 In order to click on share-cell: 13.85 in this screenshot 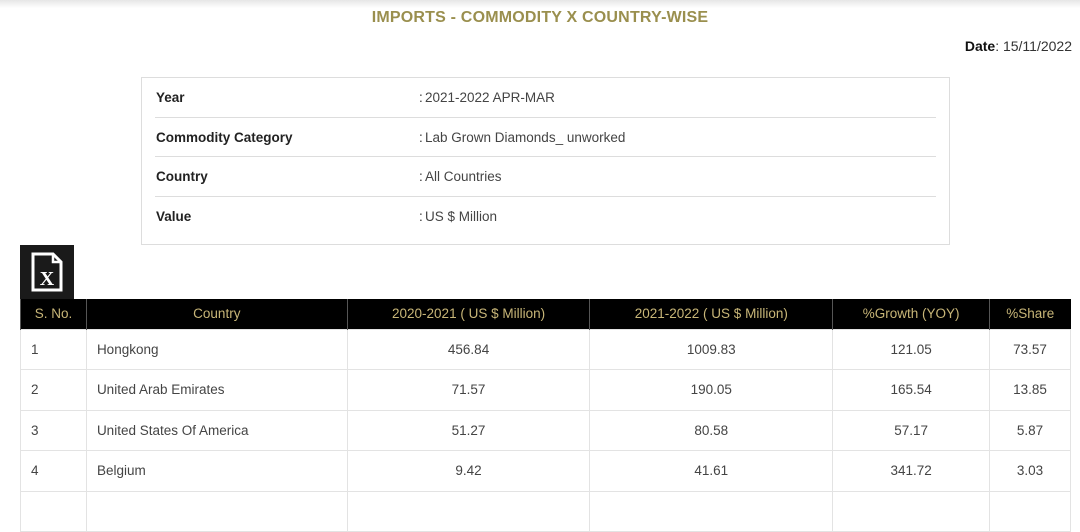, I will do `click(1030, 390)`.